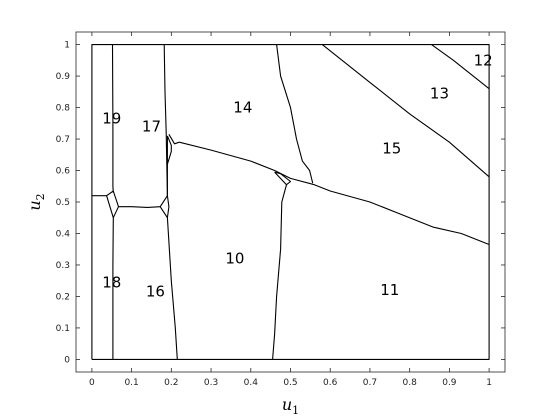 Image resolution: width=560 pixels, height=420 pixels. Describe the element at coordinates (290, 383) in the screenshot. I see `x-tick-label: 0.5` at that location.